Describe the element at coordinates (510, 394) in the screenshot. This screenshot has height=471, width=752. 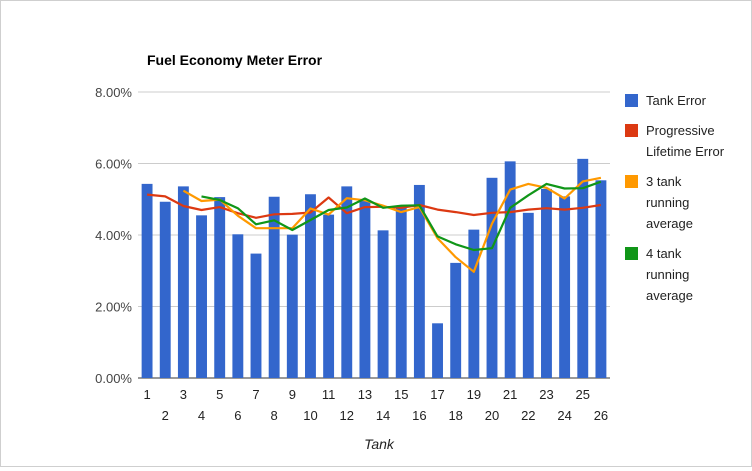
I see `x-tick-label: 21` at that location.